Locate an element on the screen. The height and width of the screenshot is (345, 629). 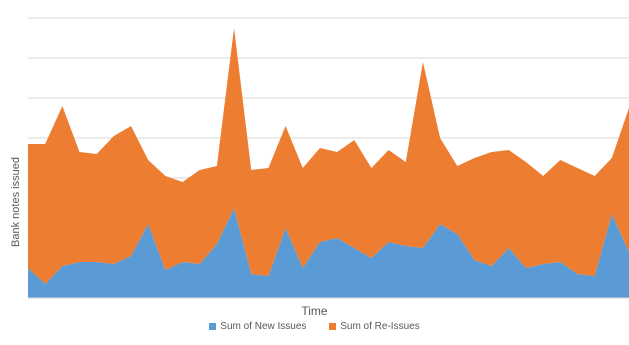
legend-item-re-issues: Sum of Re-Issues is located at coordinates (374, 326).